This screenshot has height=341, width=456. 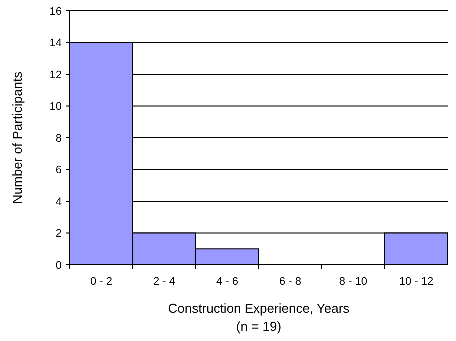 What do you see at coordinates (259, 326) in the screenshot?
I see `text: (n = 19)` at bounding box center [259, 326].